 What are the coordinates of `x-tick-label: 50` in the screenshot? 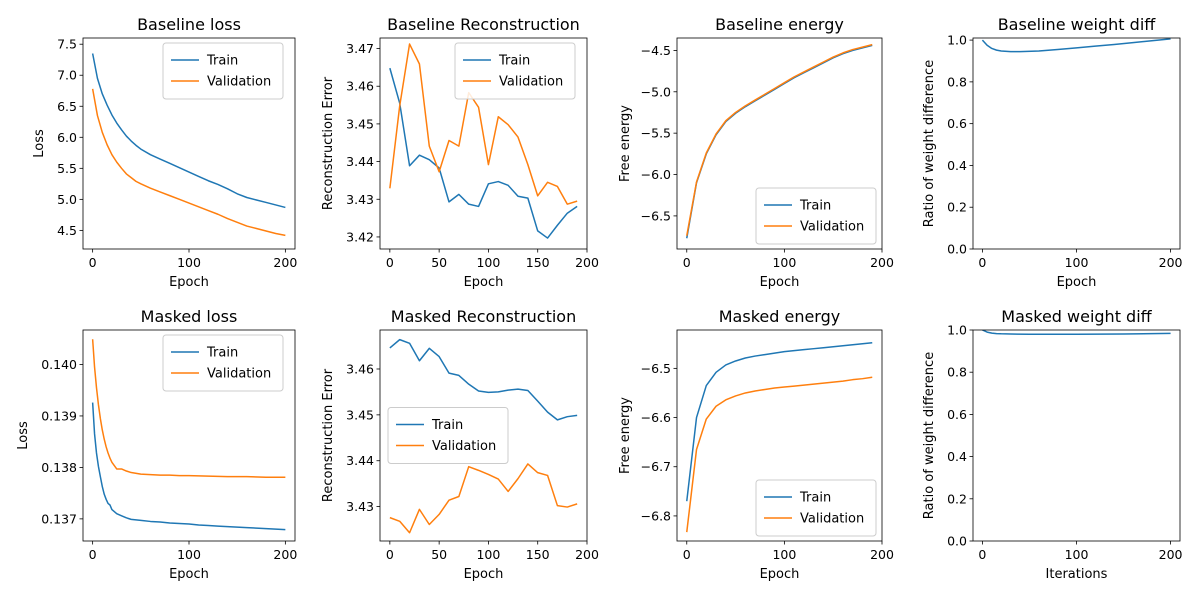 It's located at (439, 262).